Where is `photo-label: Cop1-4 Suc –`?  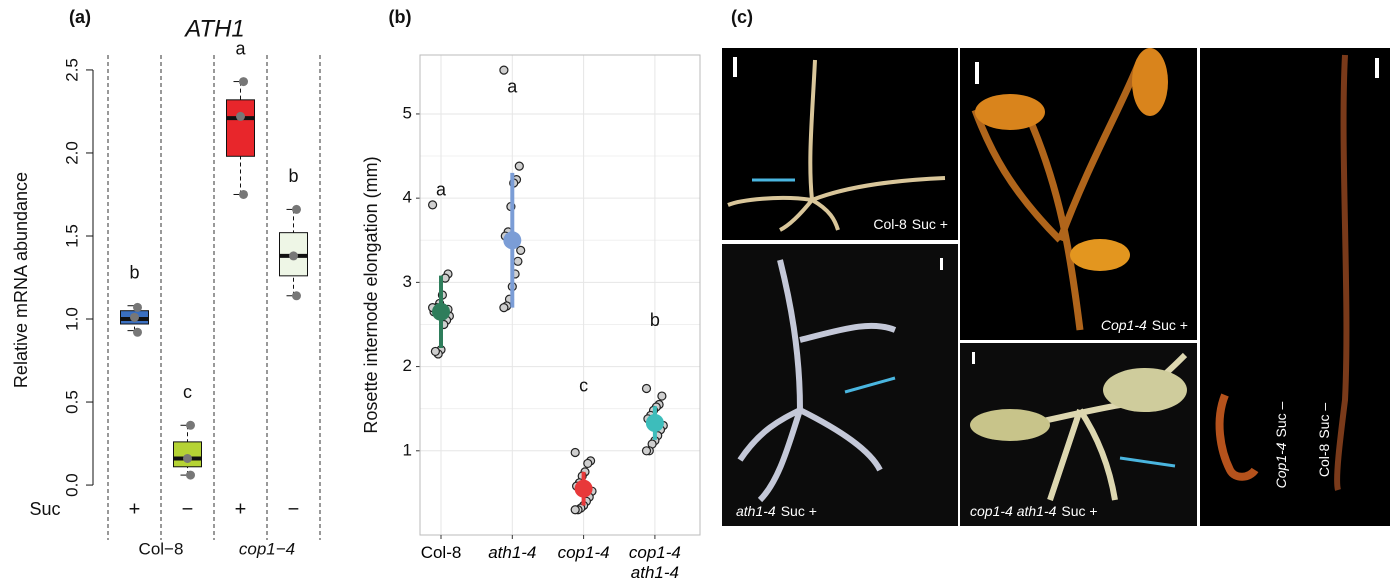
photo-label: Cop1-4 Suc – is located at coordinates (1281, 444).